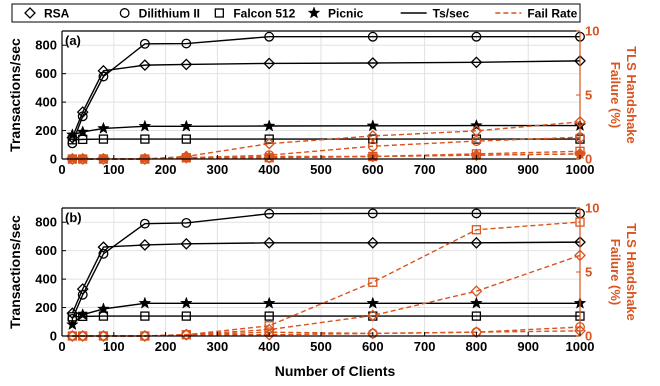 This screenshot has width=660, height=386. I want to click on legend-marker-circle, so click(124, 13).